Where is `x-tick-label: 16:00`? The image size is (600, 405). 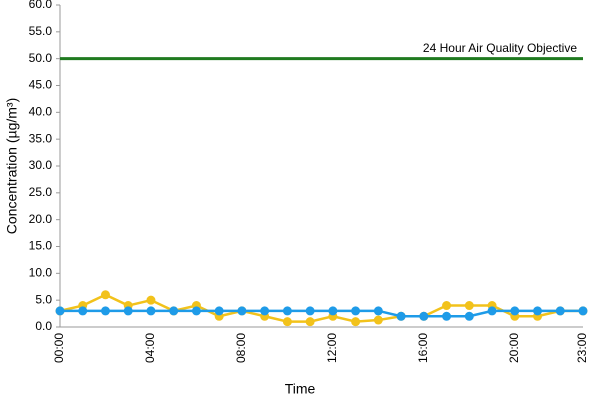
x-tick-label: 16:00 is located at coordinates (423, 348).